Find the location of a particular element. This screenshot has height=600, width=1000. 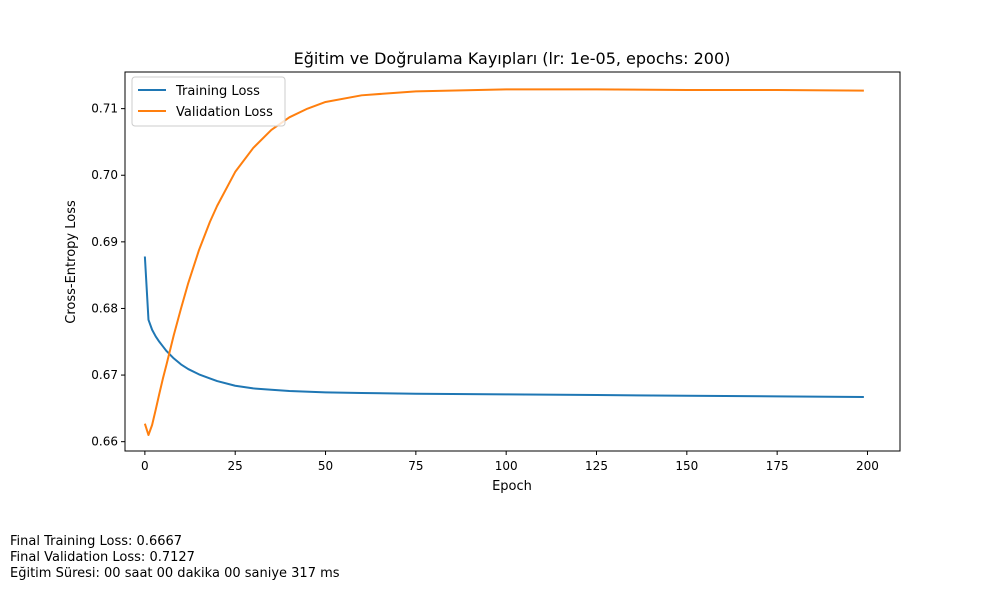

legend-label-validation: Validation Loss is located at coordinates (224, 112).